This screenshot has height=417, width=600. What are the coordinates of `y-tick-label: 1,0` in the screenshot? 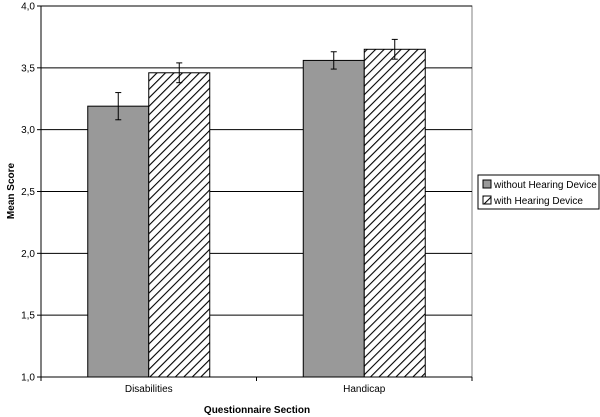 It's located at (28, 378).